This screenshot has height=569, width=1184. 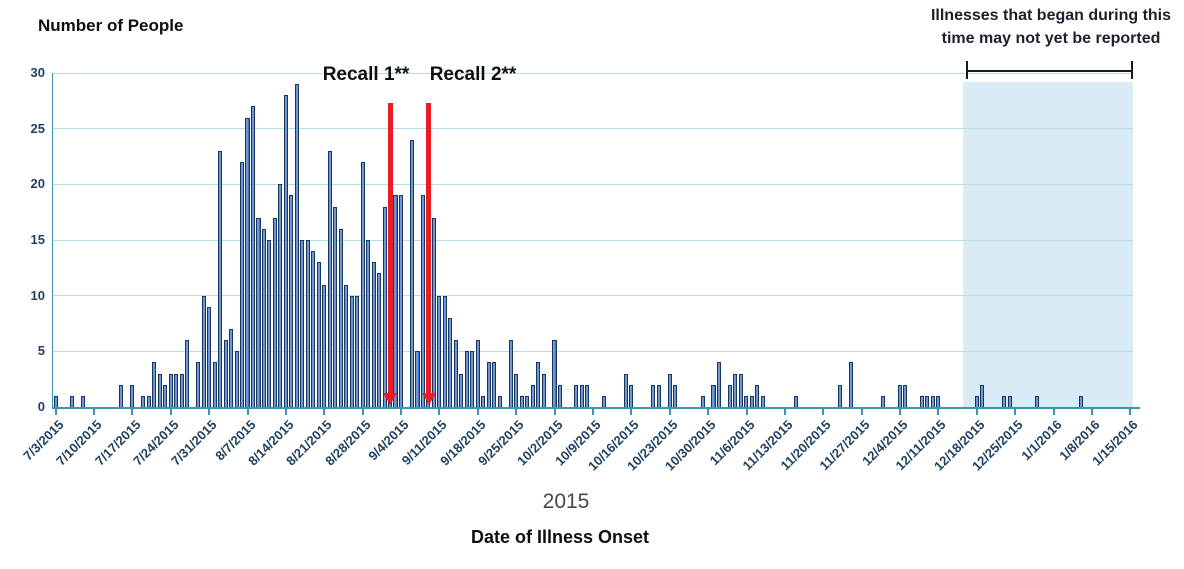 I want to click on y-tick-label: 0, so click(x=41, y=406).